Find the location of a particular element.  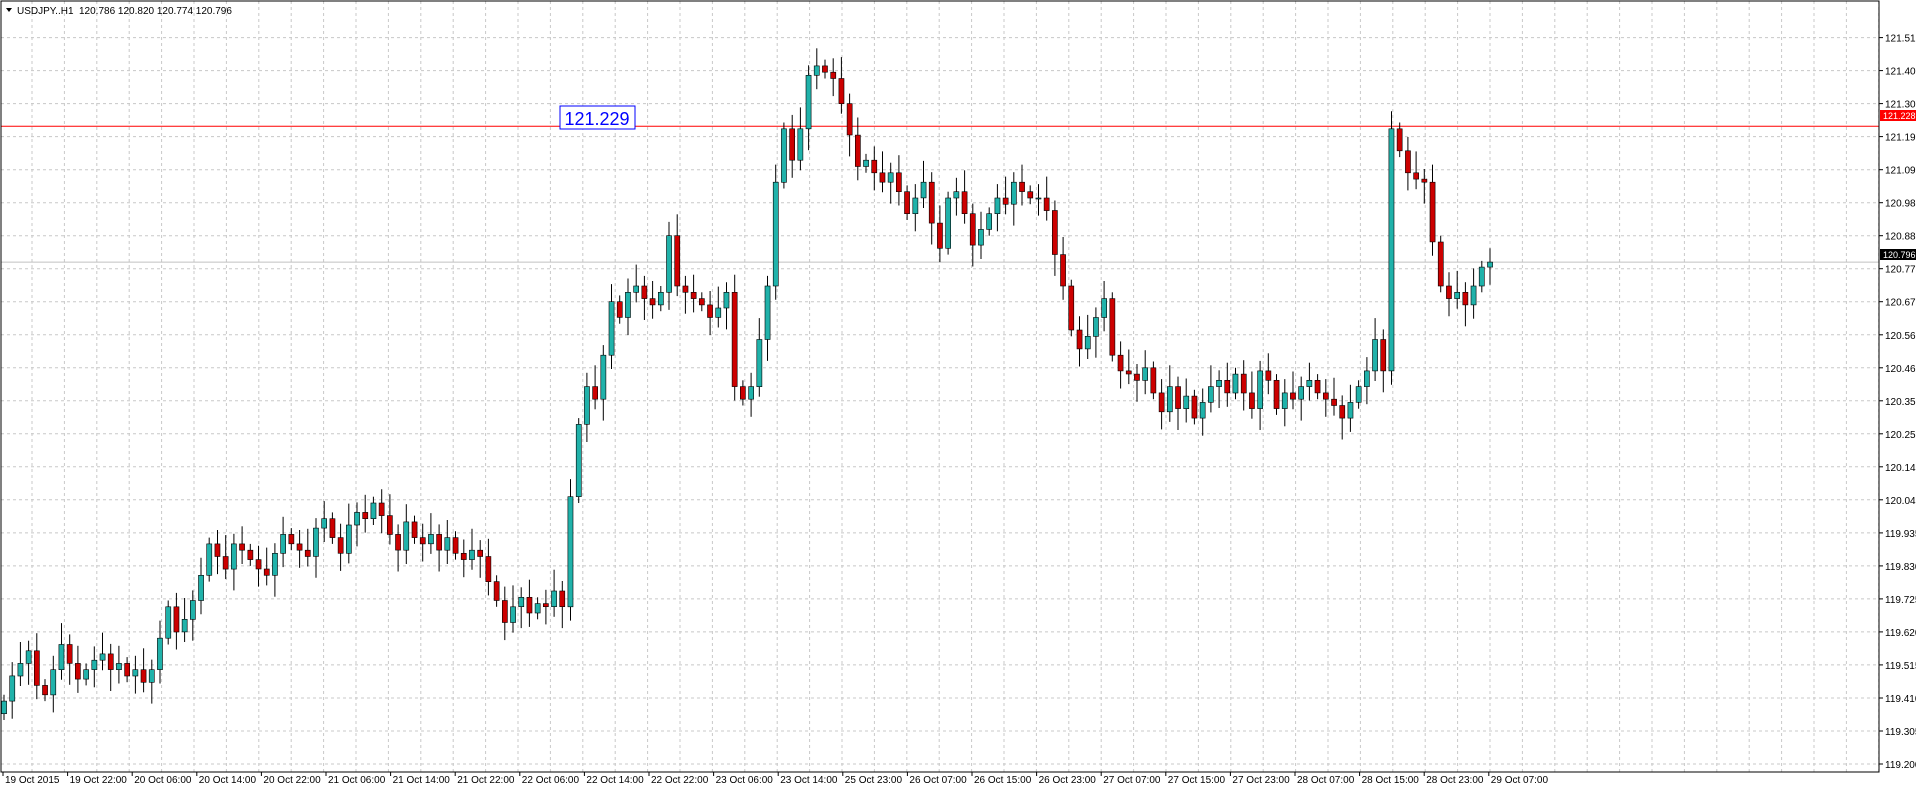

x-tick-label: 23 Oct 06:00 is located at coordinates (745, 780).